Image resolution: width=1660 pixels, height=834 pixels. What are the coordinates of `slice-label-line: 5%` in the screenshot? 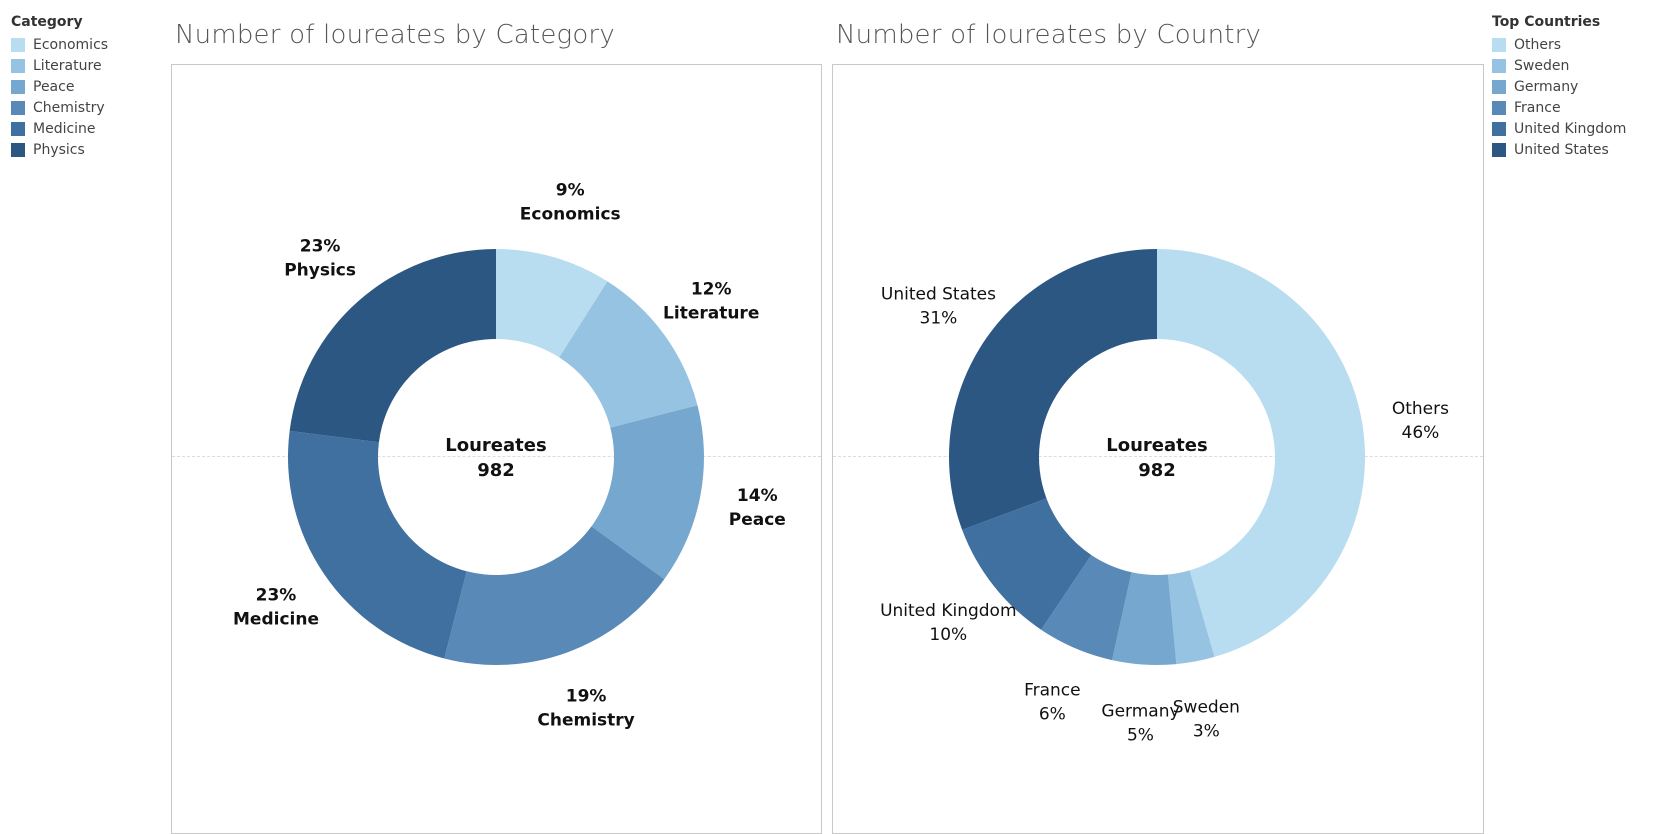 It's located at (1140, 735).